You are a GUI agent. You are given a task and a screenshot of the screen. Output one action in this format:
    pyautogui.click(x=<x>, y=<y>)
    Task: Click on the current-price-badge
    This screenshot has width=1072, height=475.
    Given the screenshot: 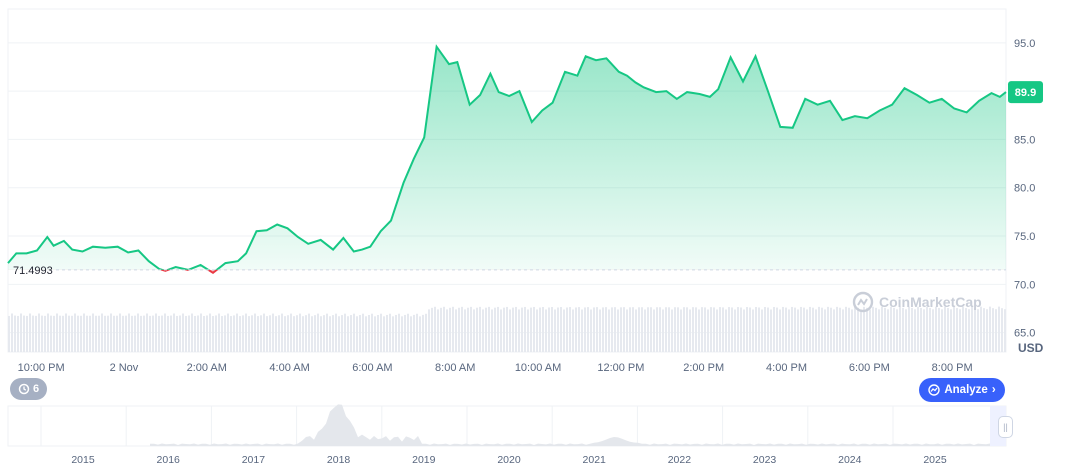 What is the action you would take?
    pyautogui.click(x=1025, y=92)
    